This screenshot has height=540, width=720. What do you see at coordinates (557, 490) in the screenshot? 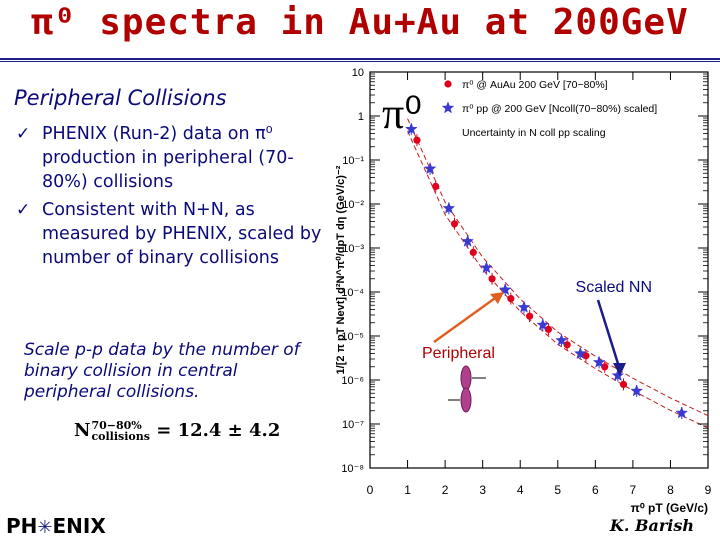
I see `x-tick-label: 5` at bounding box center [557, 490].